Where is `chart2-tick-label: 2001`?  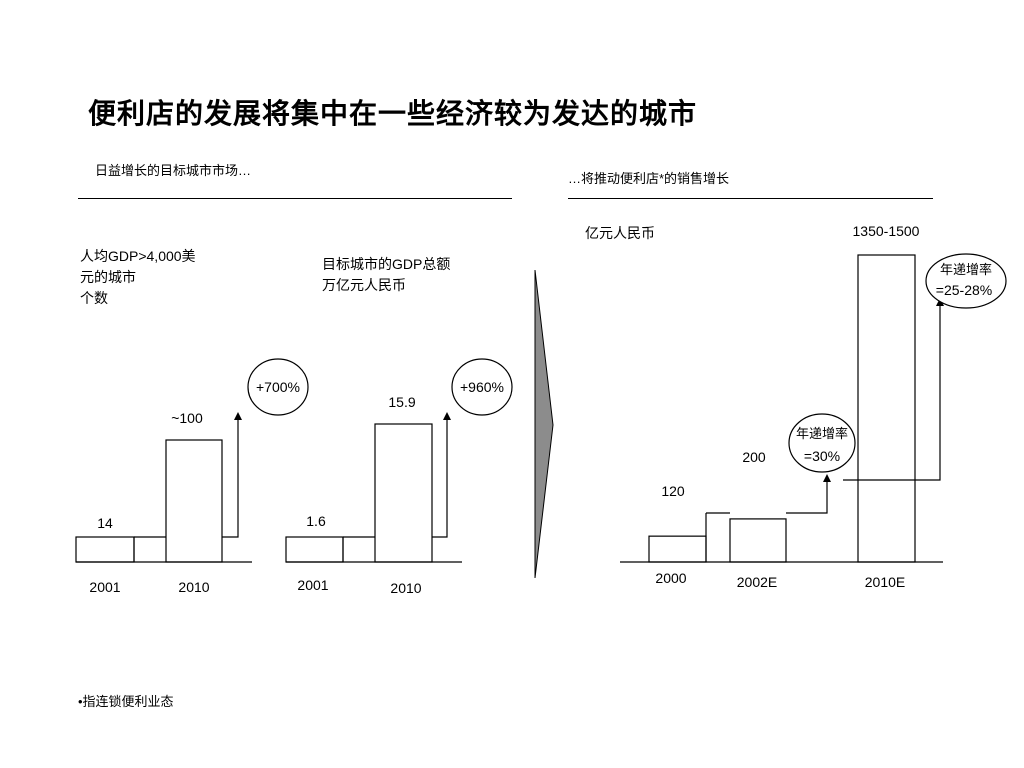
chart2-tick-label: 2001 is located at coordinates (312, 585).